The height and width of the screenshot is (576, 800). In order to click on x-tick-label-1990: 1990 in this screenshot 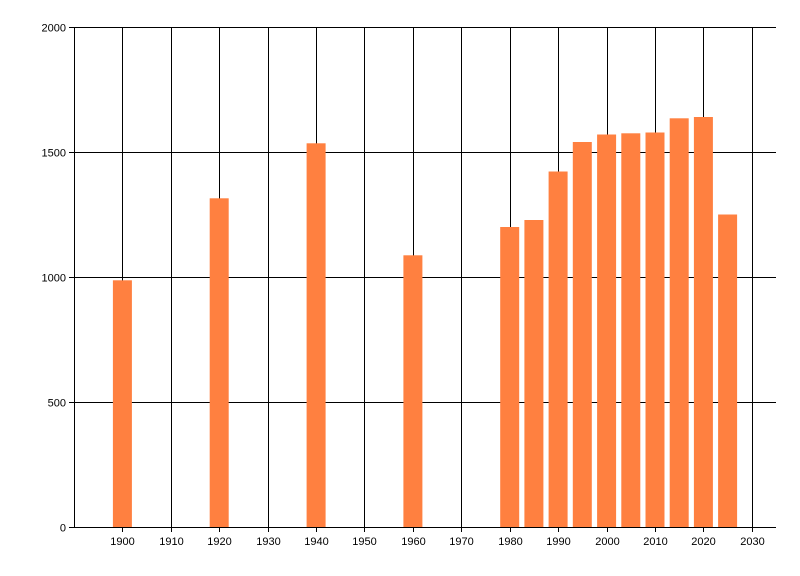, I will do `click(558, 542)`.